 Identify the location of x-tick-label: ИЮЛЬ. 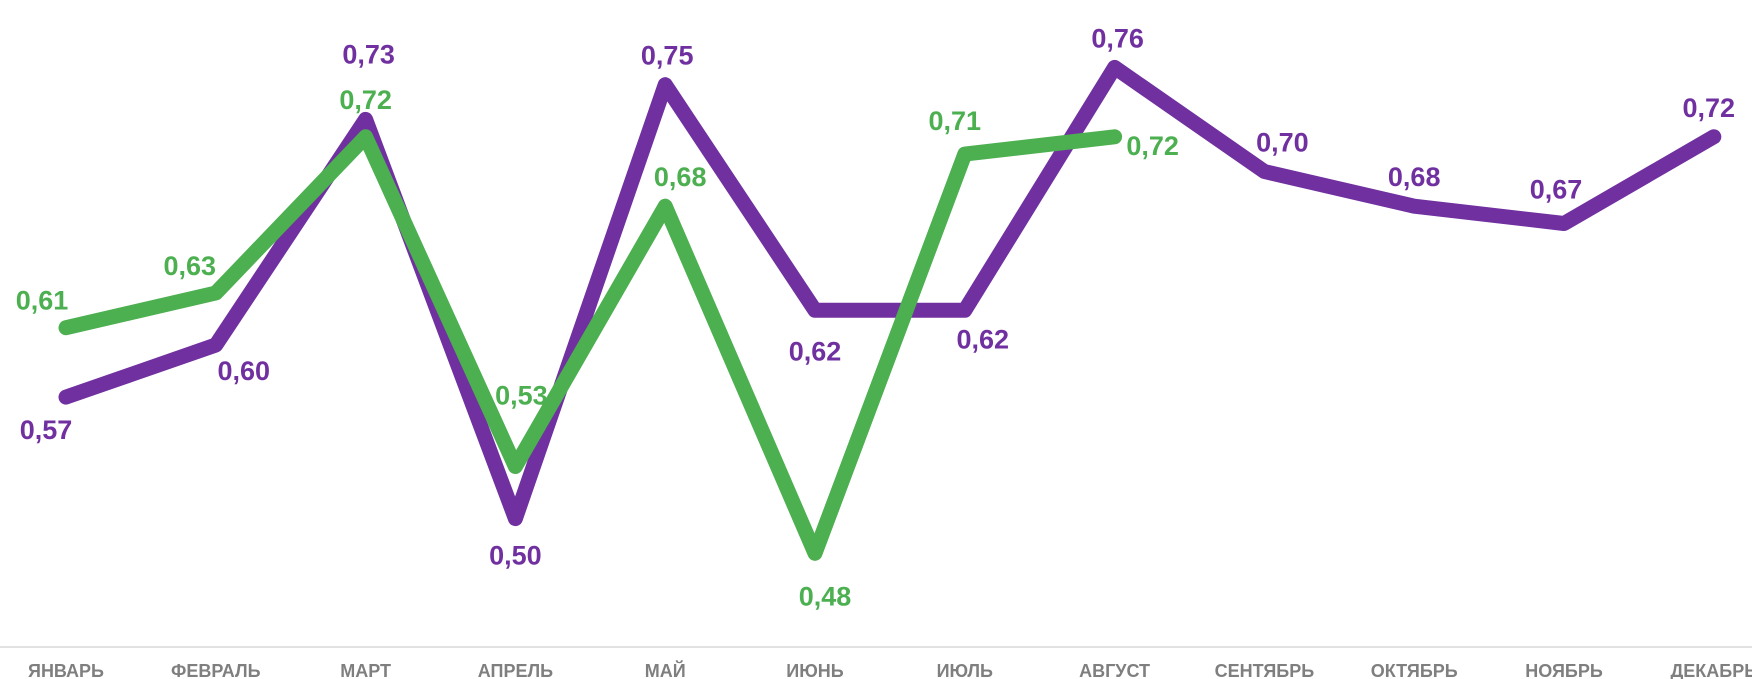
(965, 670).